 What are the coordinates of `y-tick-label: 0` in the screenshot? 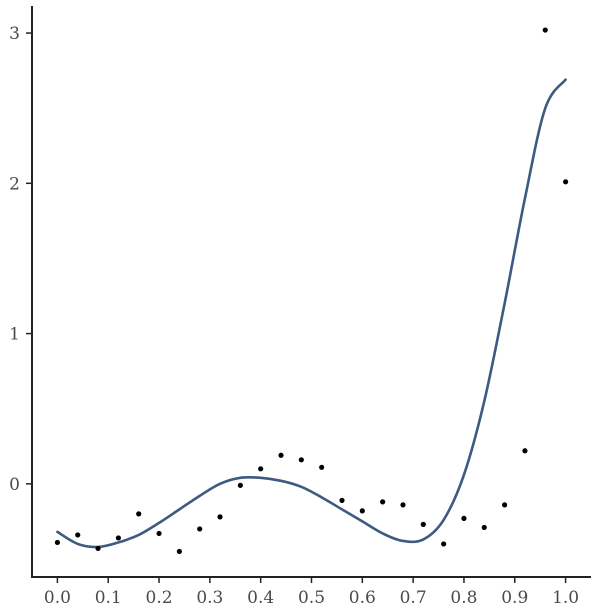 It's located at (14, 485).